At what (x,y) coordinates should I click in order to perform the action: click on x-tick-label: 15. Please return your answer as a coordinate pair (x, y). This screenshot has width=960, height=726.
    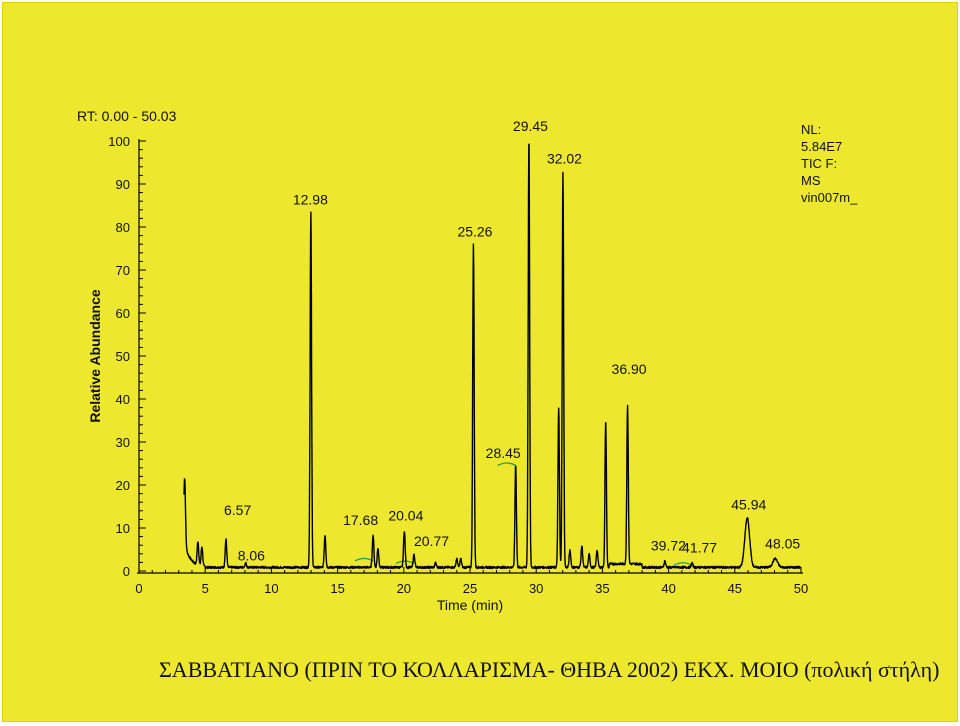
    Looking at the image, I should click on (337, 588).